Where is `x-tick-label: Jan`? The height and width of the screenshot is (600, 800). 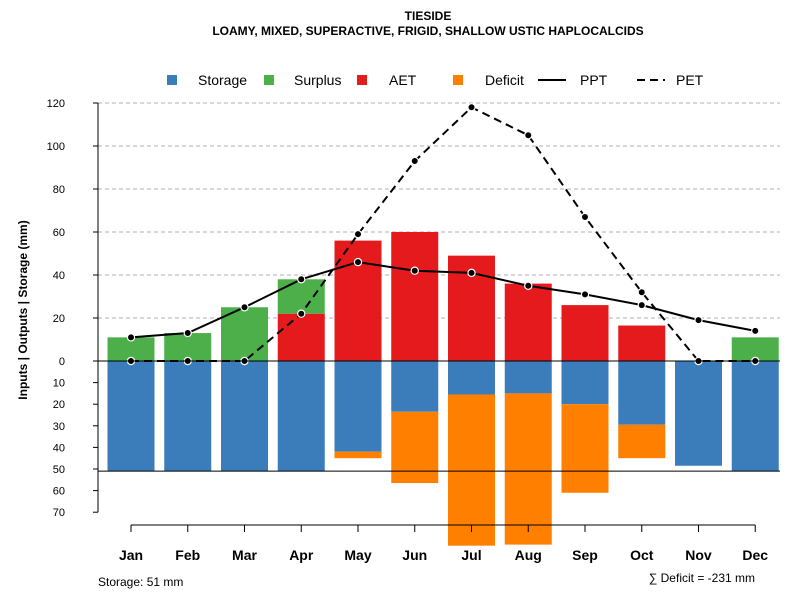 x-tick-label: Jan is located at coordinates (131, 555).